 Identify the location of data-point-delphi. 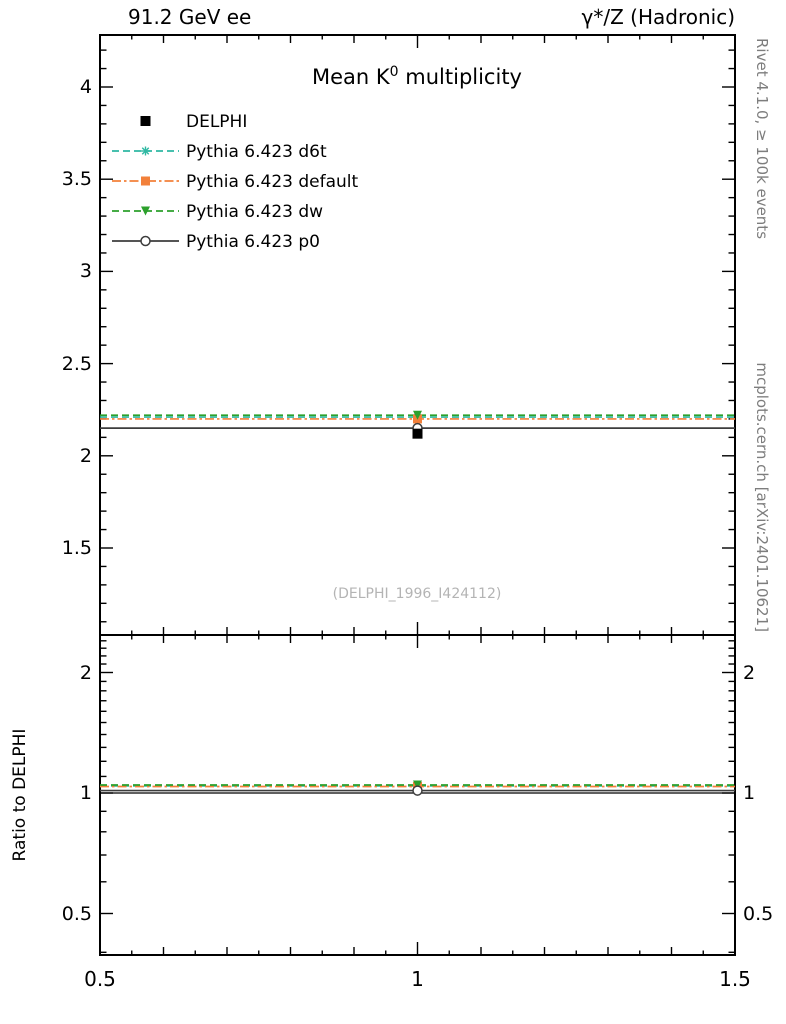
(417, 433).